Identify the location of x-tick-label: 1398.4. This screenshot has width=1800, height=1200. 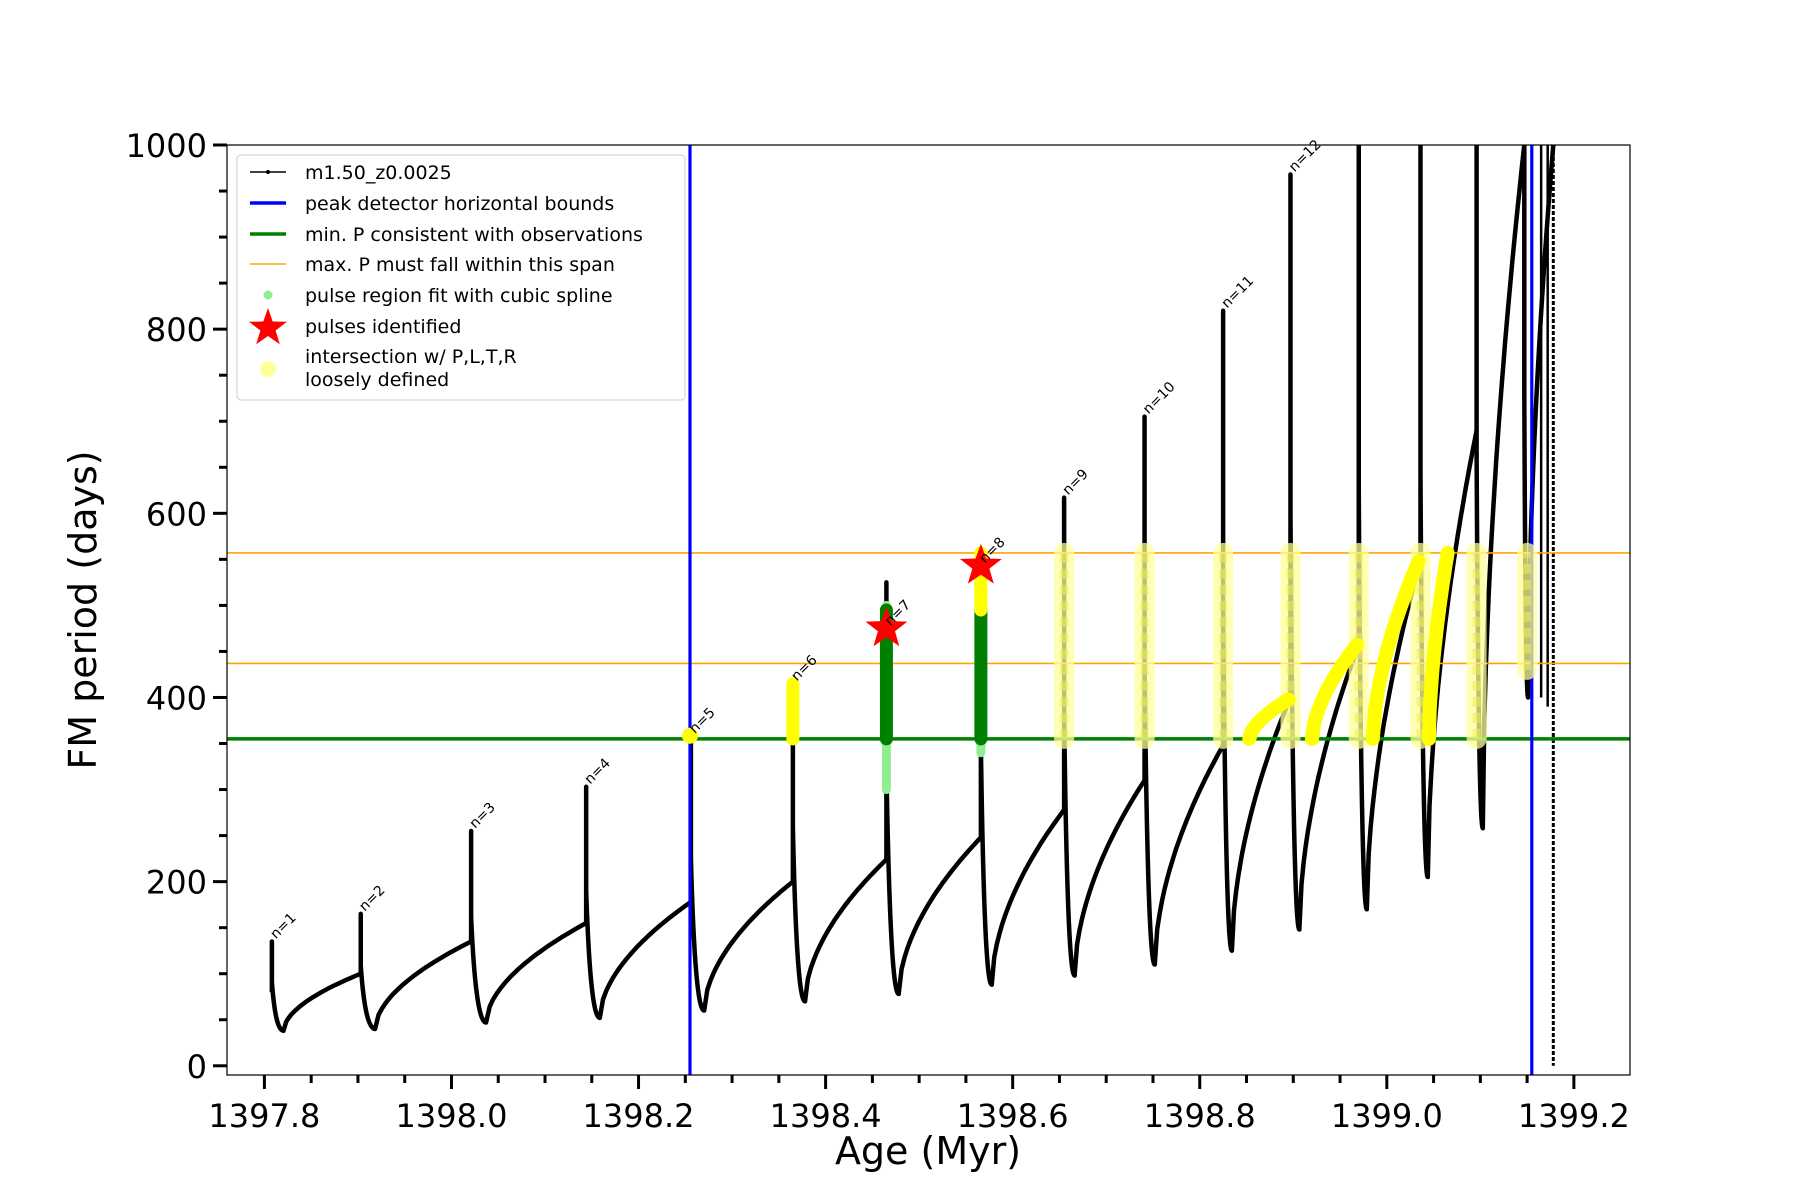
(826, 1116).